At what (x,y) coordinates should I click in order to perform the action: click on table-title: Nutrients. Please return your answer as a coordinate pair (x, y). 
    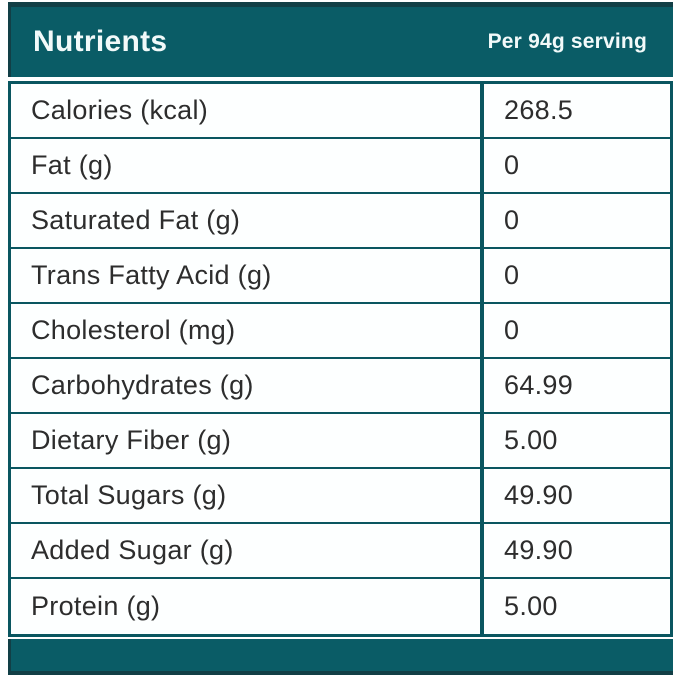
    Looking at the image, I should click on (100, 41).